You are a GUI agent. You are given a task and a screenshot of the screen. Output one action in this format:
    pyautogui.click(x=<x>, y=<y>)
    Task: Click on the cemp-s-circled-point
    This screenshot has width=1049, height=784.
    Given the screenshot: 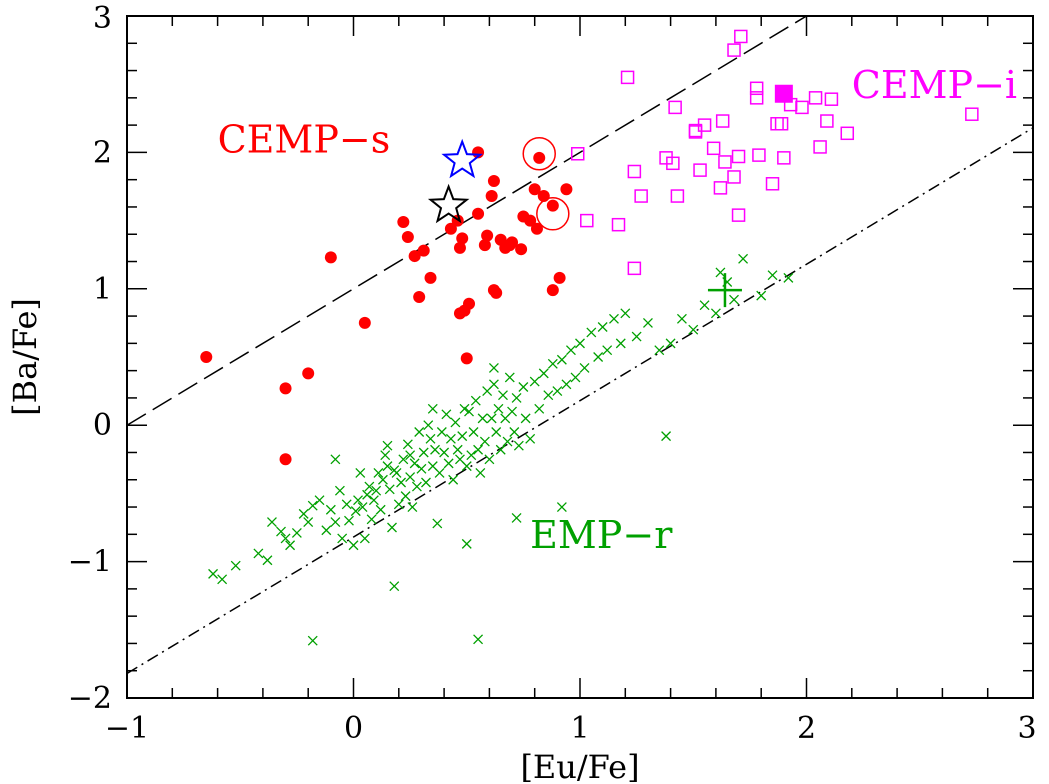 What is the action you would take?
    pyautogui.click(x=539, y=154)
    